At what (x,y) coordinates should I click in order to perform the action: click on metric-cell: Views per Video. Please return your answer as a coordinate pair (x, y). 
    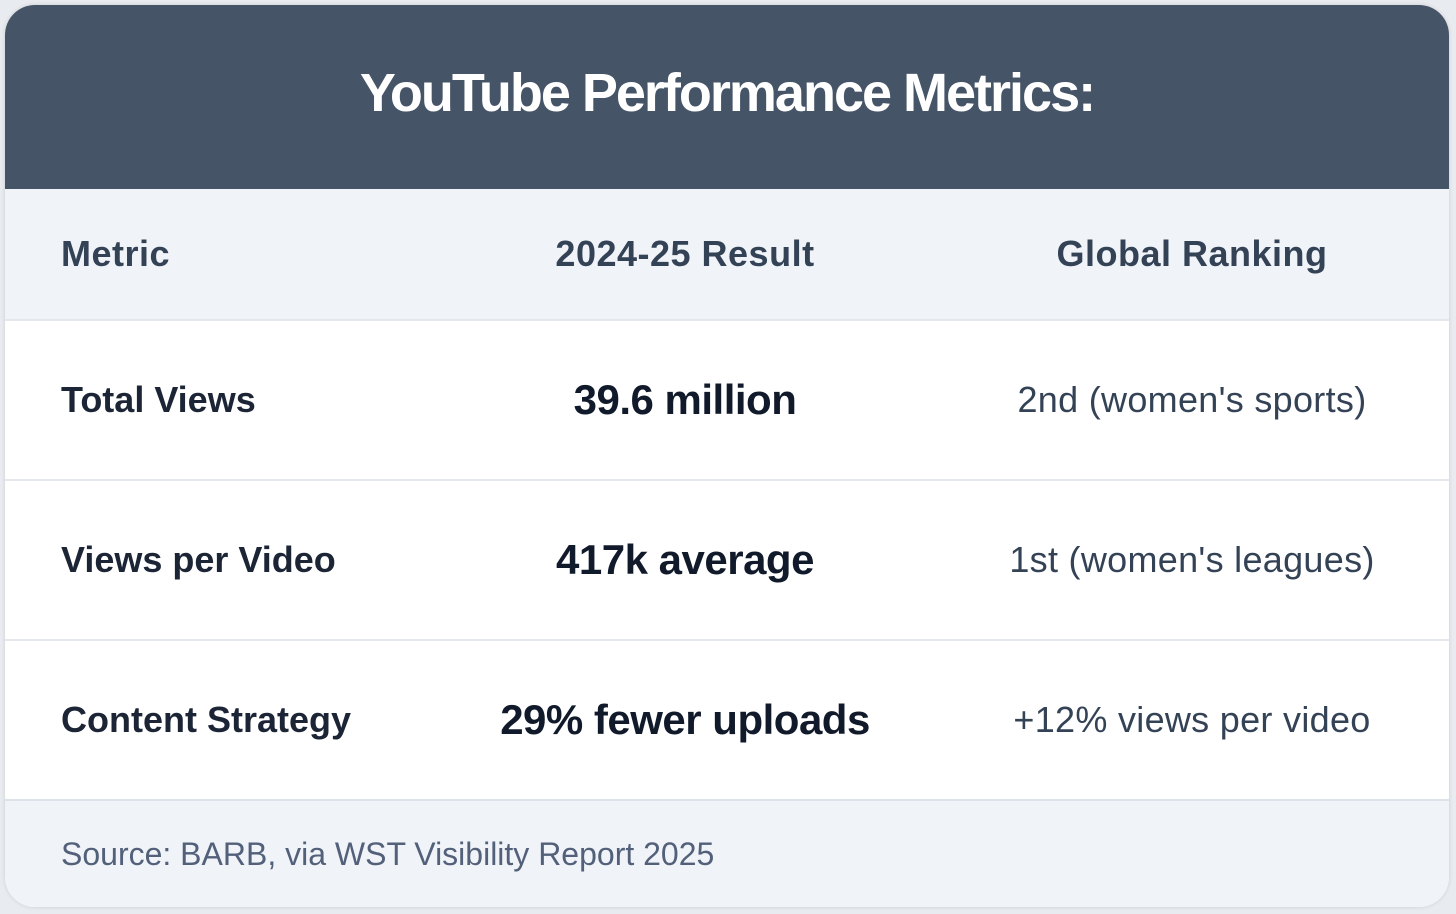
    Looking at the image, I should click on (198, 559).